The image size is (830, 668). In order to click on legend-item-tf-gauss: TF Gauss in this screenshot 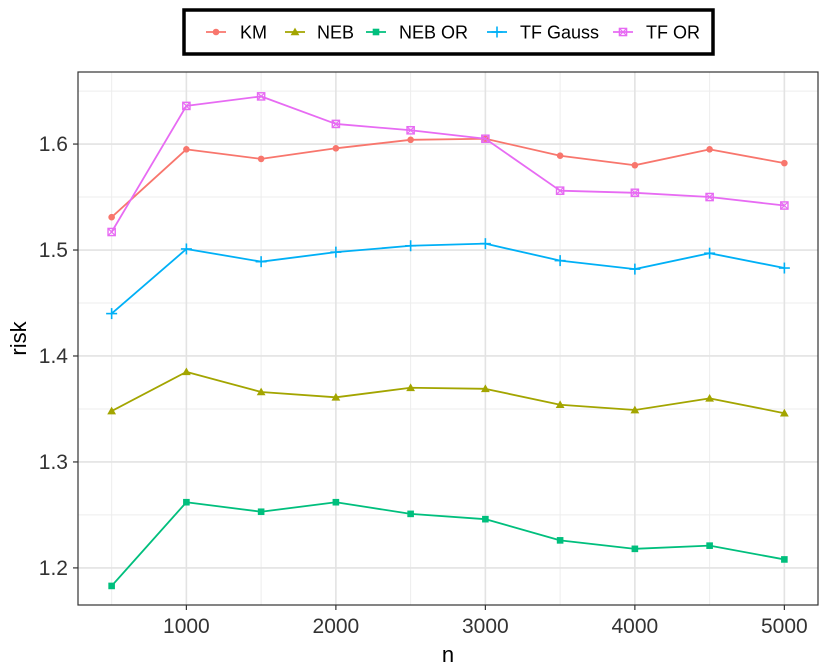, I will do `click(543, 33)`.